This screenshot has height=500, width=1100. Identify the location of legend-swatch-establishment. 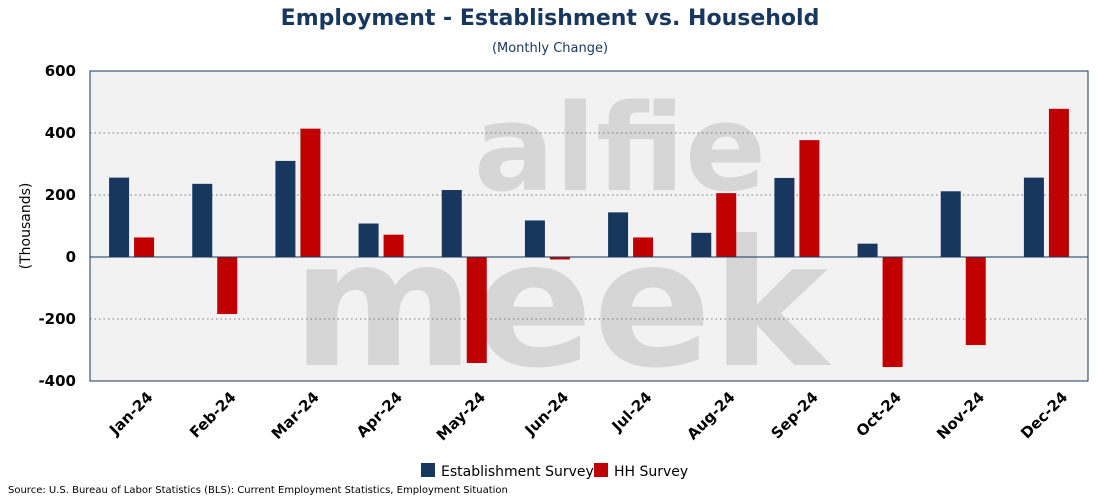
(428, 470).